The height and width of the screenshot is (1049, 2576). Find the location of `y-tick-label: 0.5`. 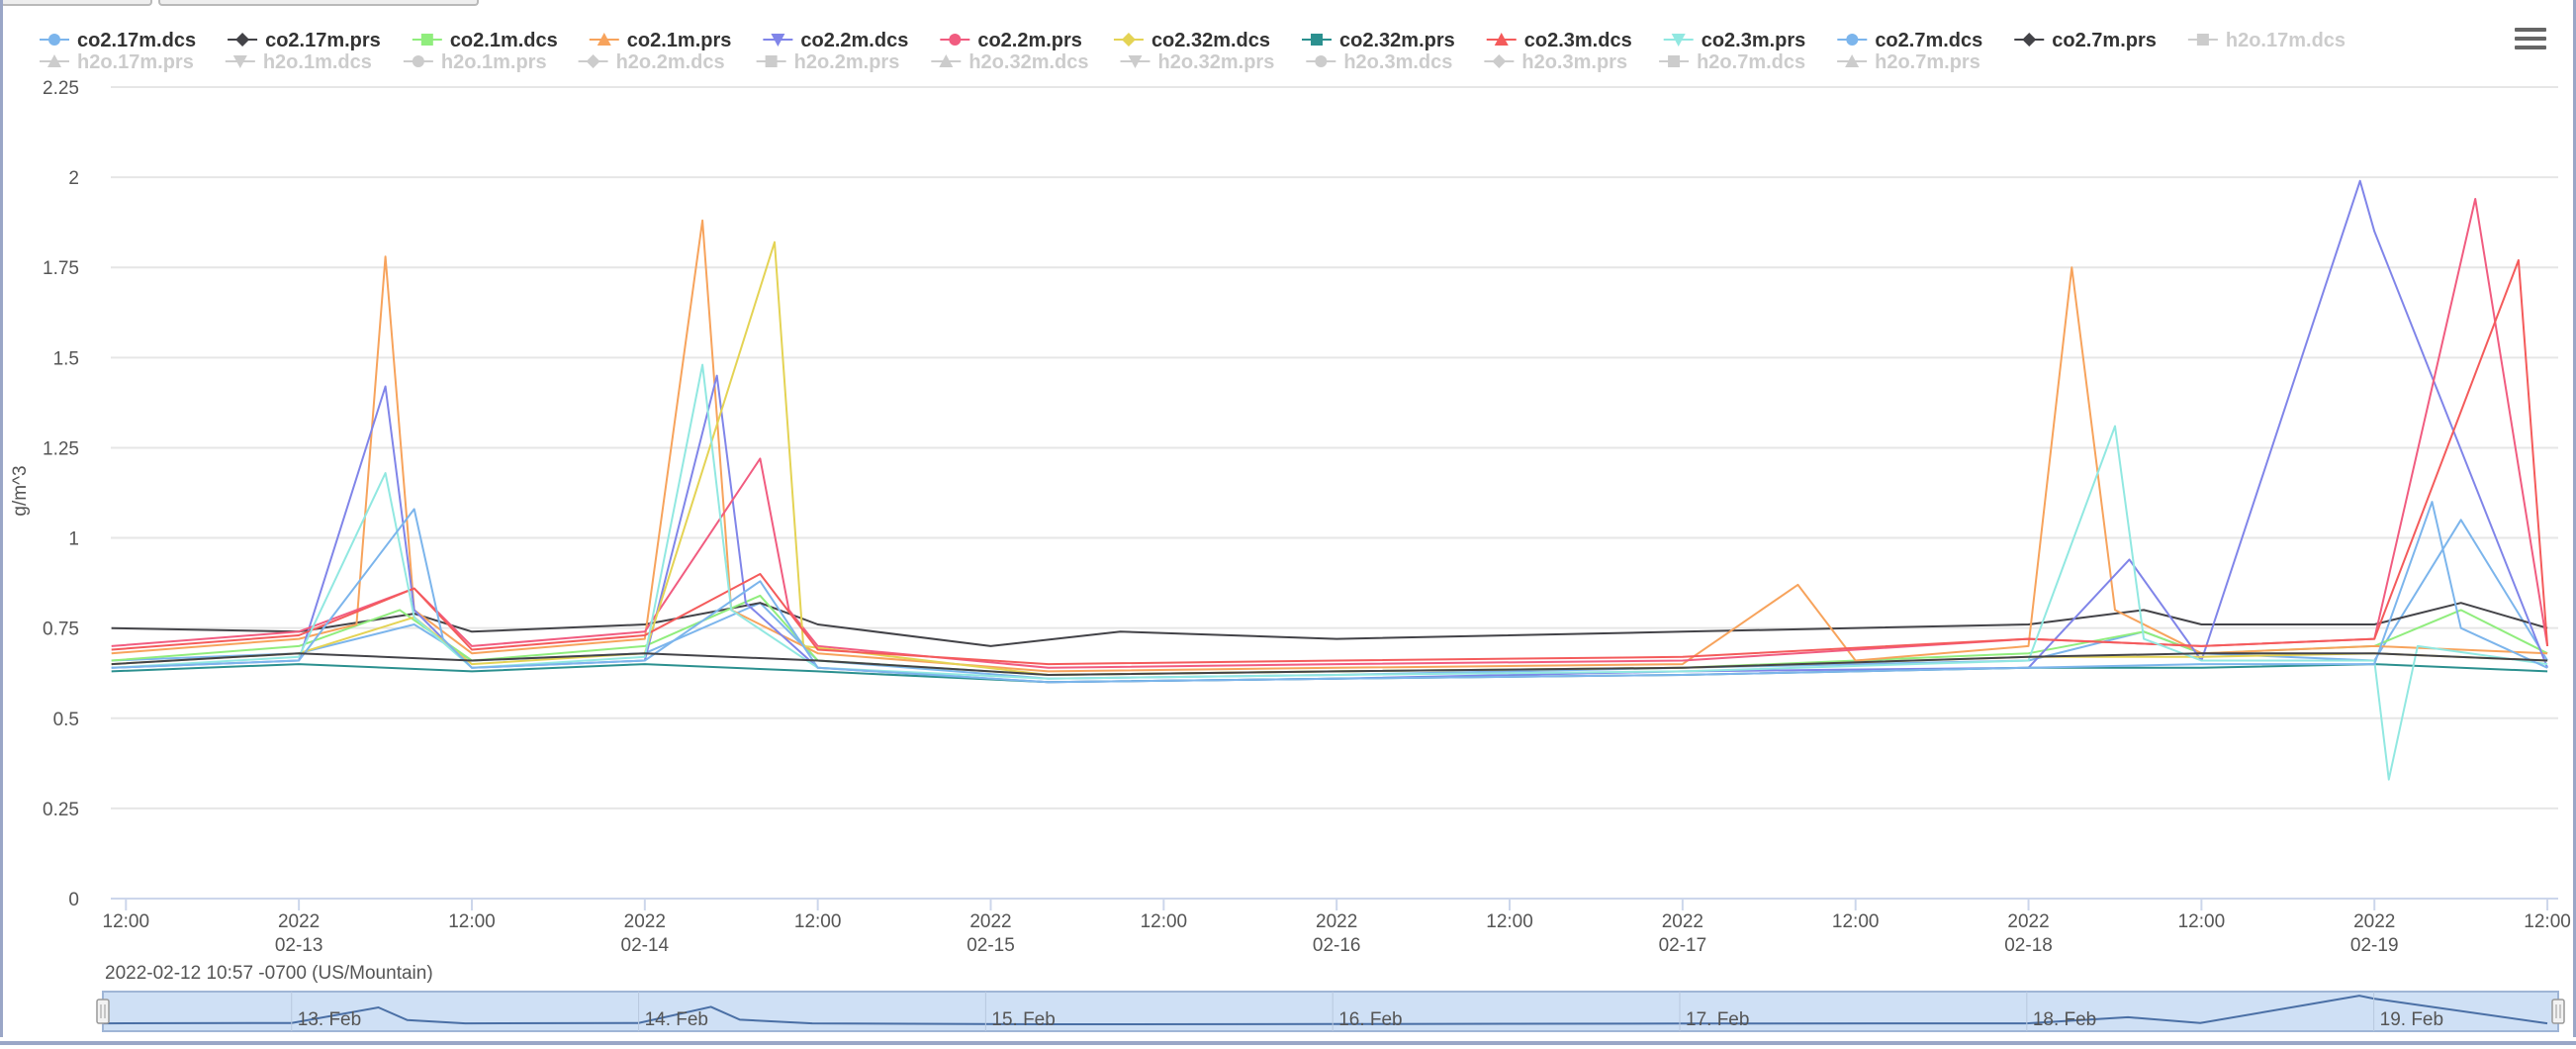

y-tick-label: 0.5 is located at coordinates (66, 720).